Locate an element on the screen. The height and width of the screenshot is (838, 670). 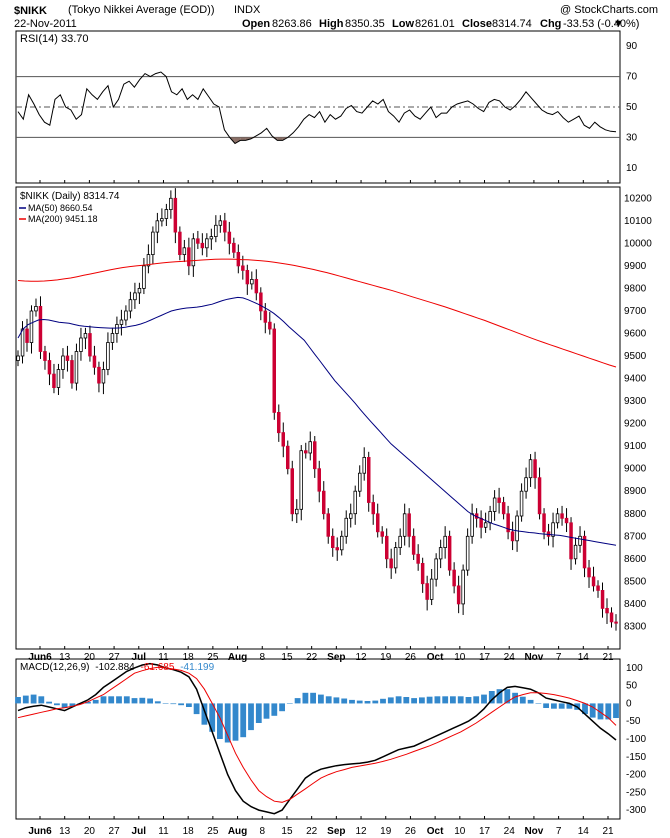
x-tick-label: 24 is located at coordinates (510, 831).